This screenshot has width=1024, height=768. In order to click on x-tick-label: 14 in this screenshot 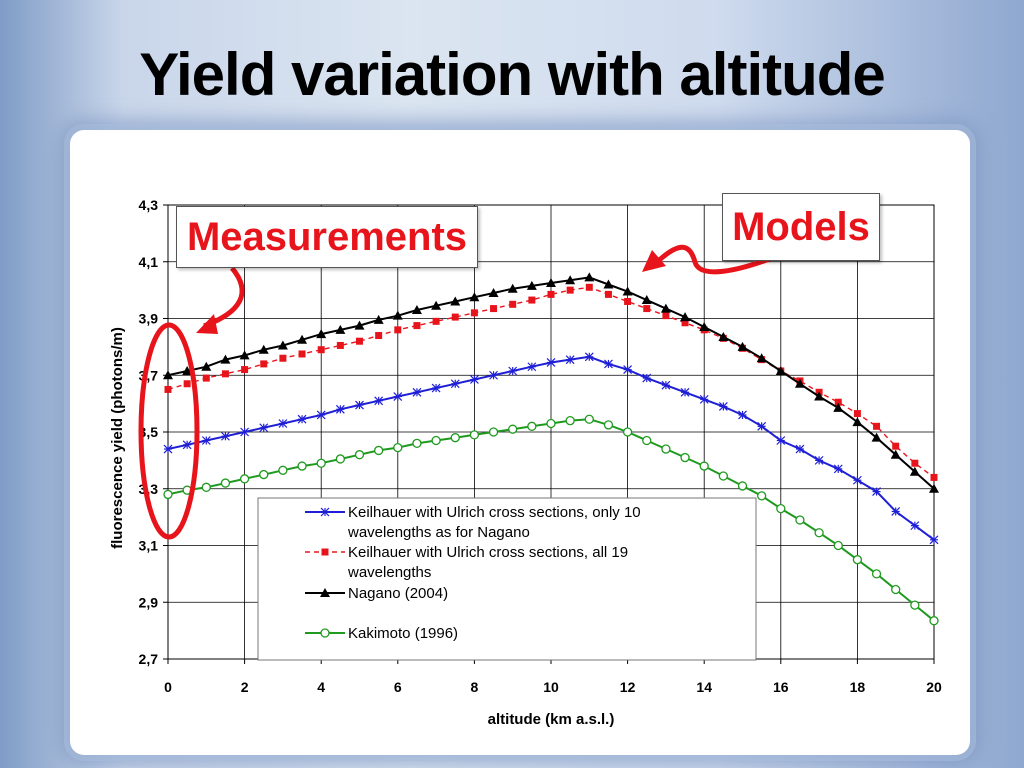, I will do `click(704, 687)`.